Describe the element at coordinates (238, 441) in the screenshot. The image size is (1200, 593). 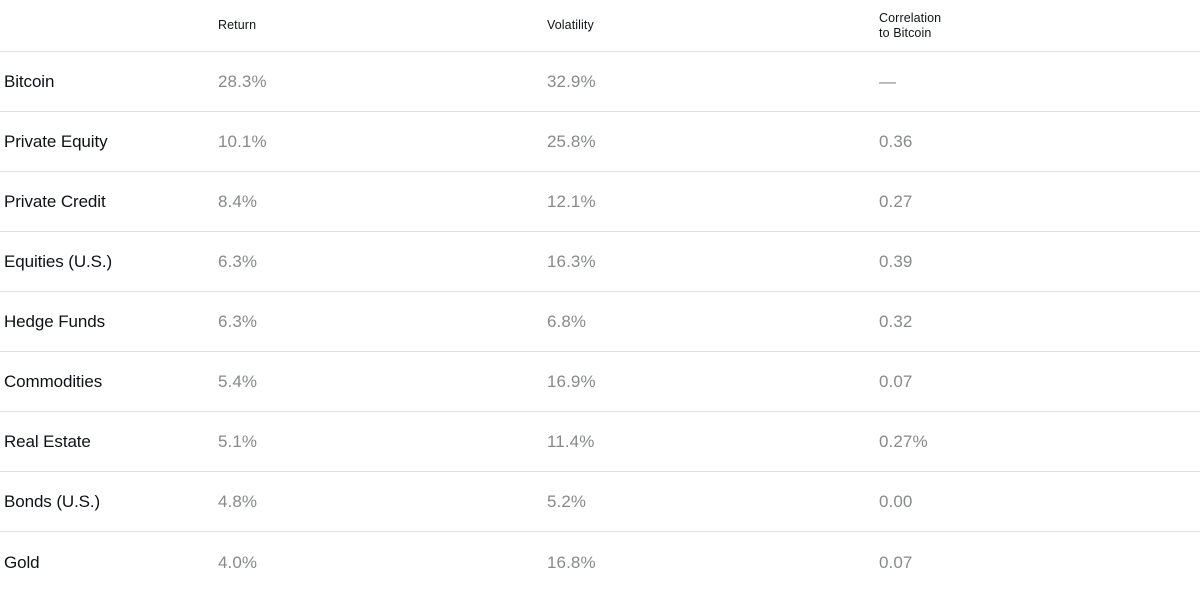
I see `return-value: 5.1%` at that location.